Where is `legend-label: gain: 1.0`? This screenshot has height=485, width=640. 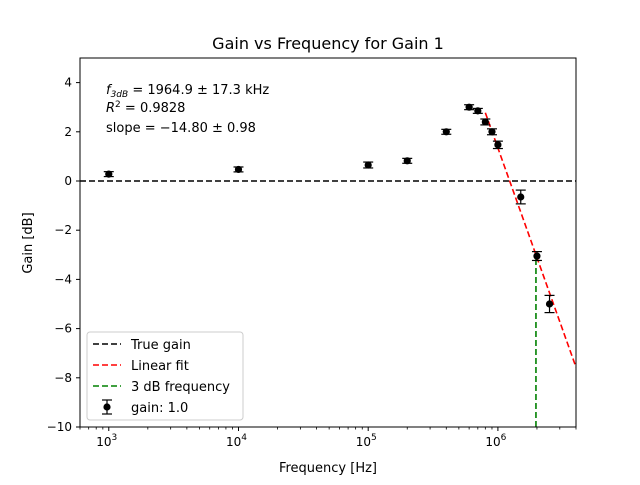 legend-label: gain: 1.0 is located at coordinates (159, 408).